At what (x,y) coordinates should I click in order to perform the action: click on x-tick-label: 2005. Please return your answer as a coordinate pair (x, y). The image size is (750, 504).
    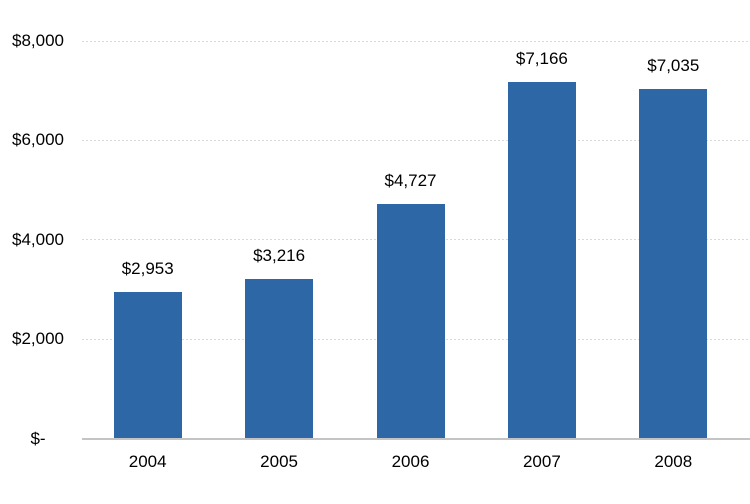
    Looking at the image, I should click on (279, 461).